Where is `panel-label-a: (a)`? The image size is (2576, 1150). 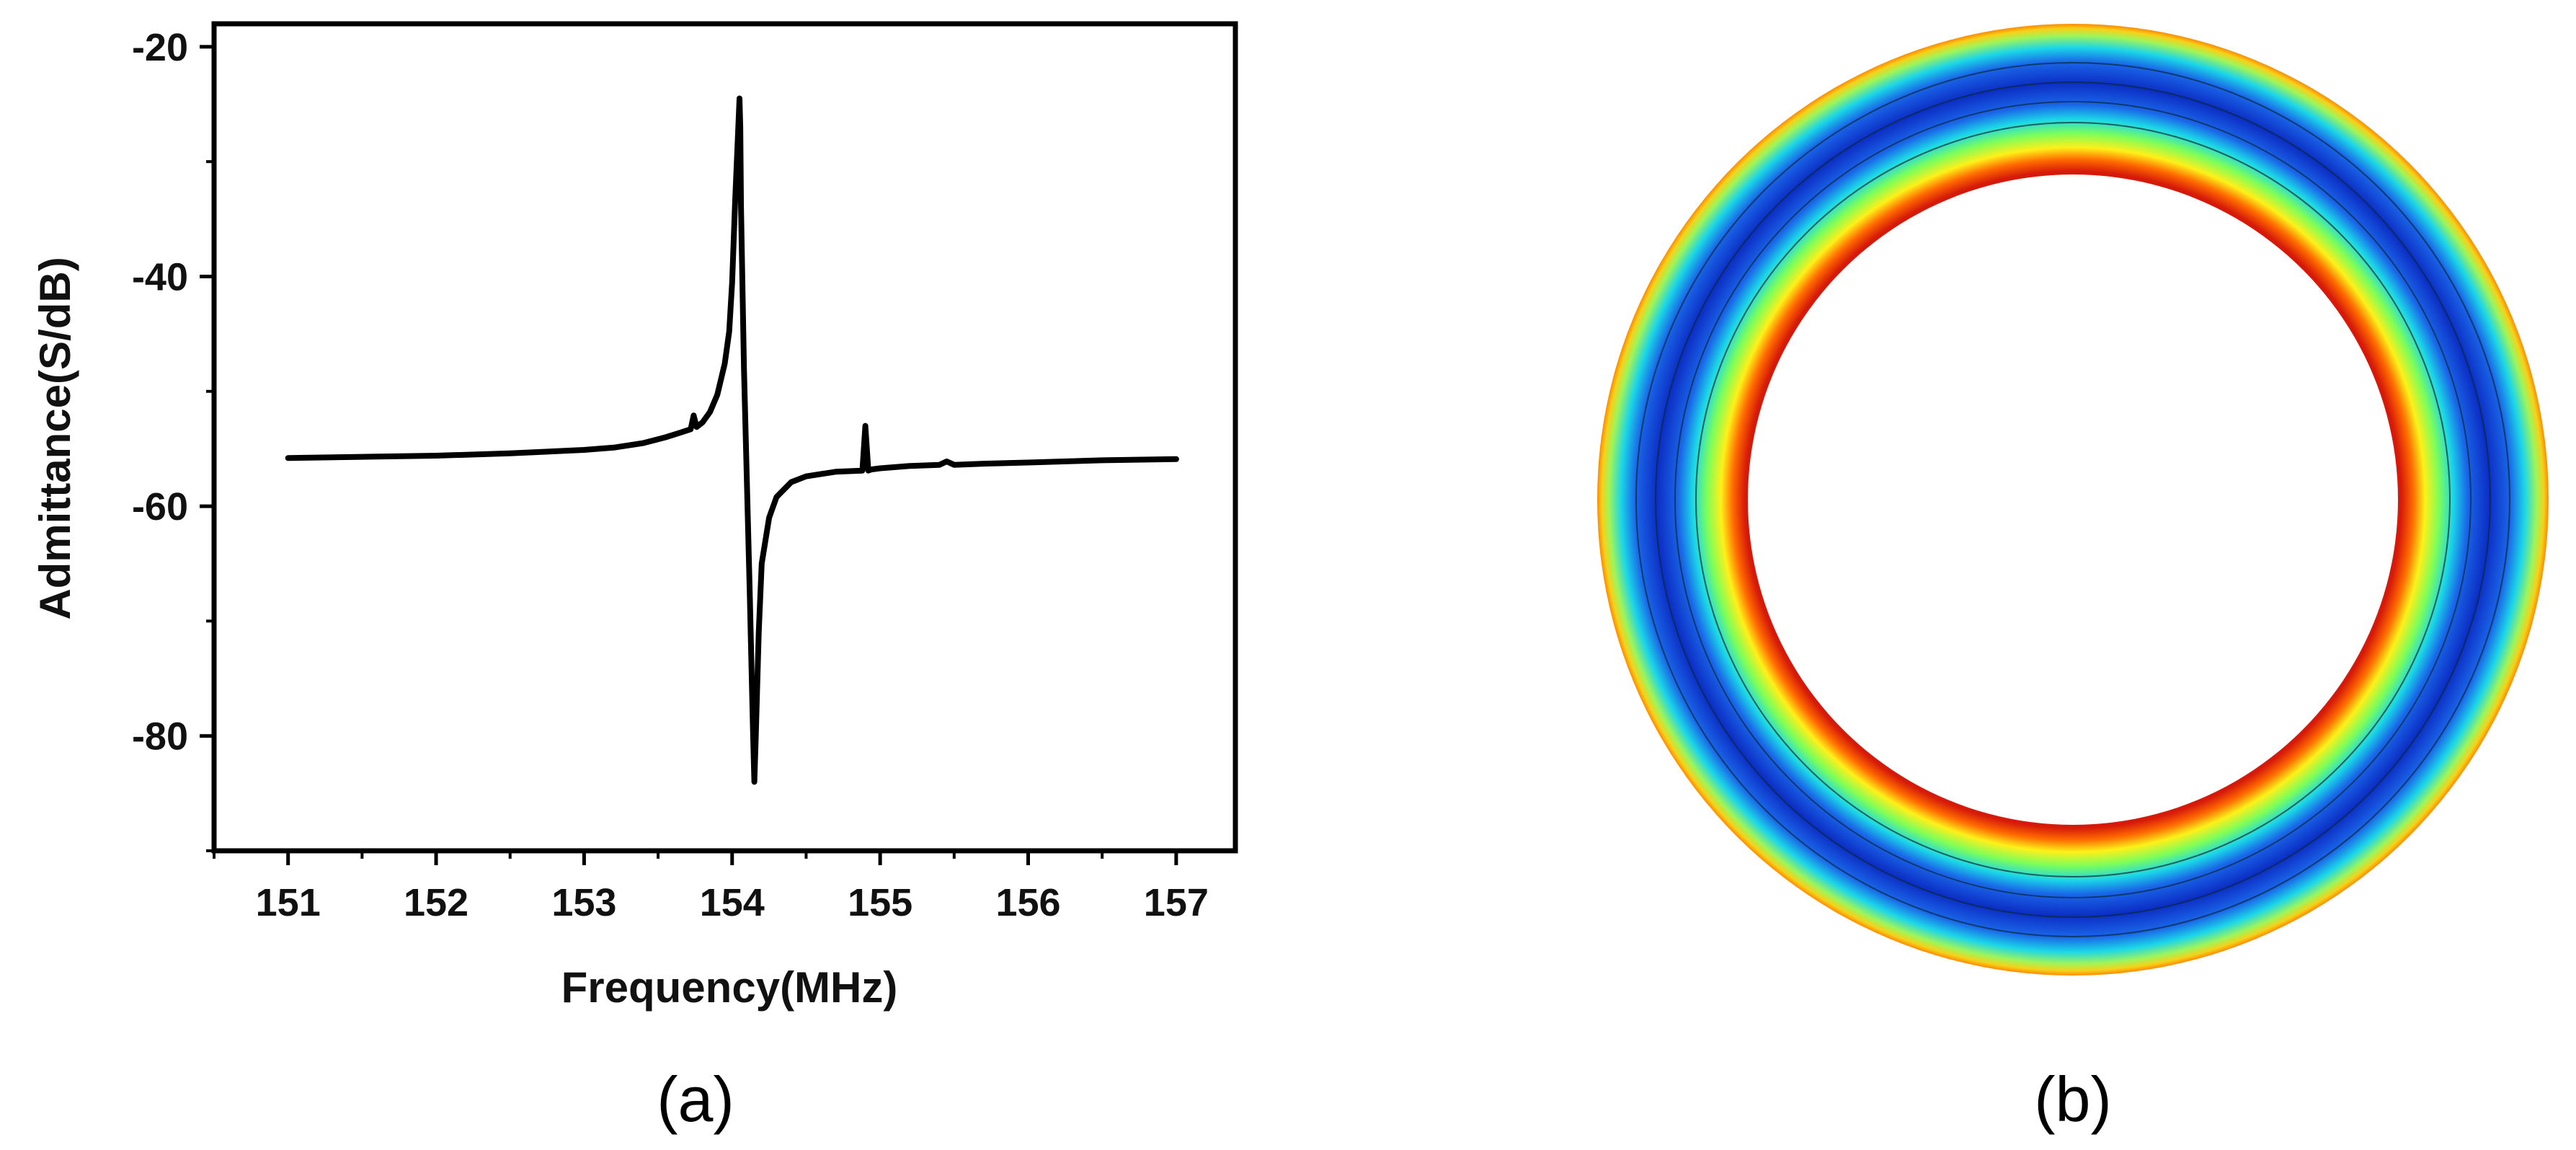
panel-label-a: (a) is located at coordinates (695, 1099).